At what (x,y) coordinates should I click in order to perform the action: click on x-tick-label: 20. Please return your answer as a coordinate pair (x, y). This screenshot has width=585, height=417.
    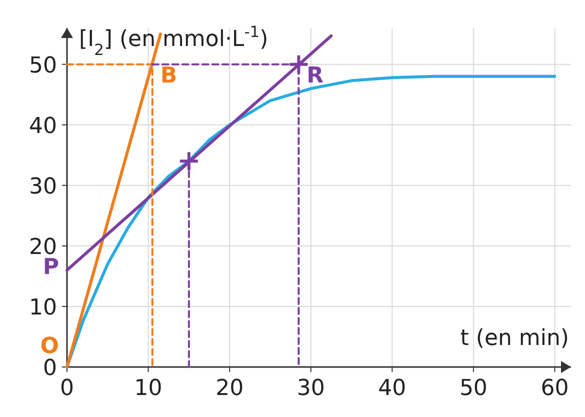
    Looking at the image, I should click on (230, 388).